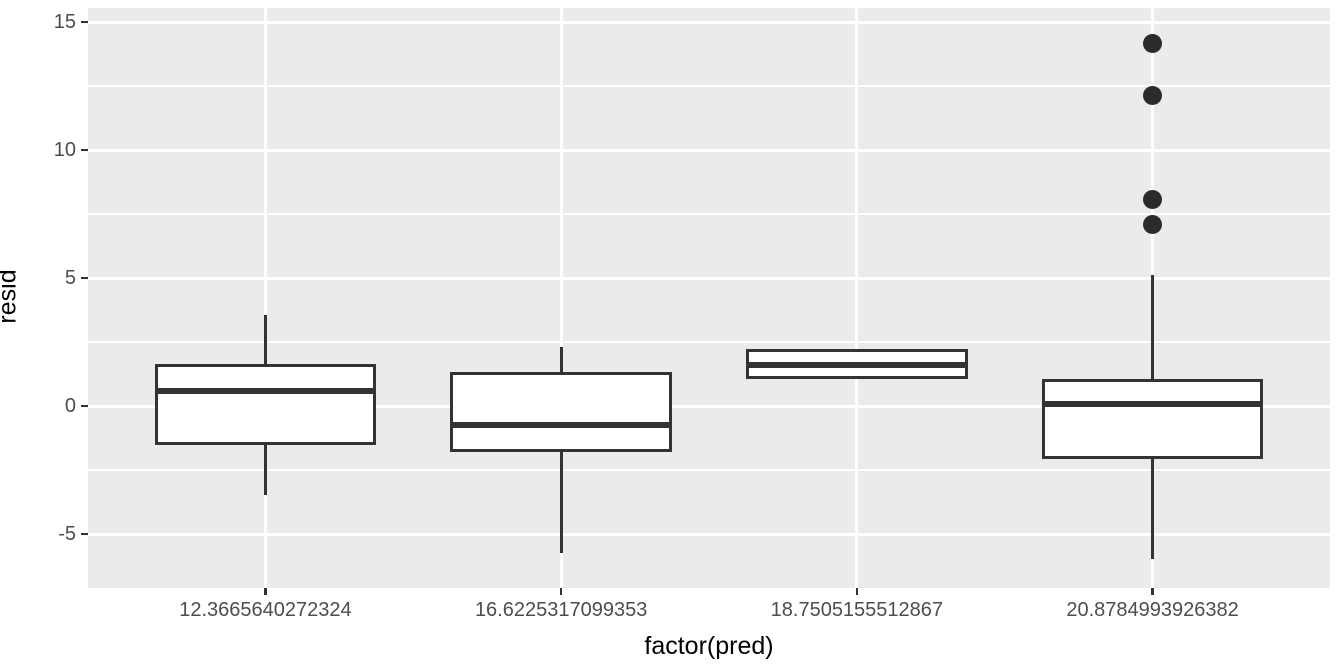 Image resolution: width=1344 pixels, height=672 pixels. I want to click on x-tick-label: 18.7505155512867, so click(857, 610).